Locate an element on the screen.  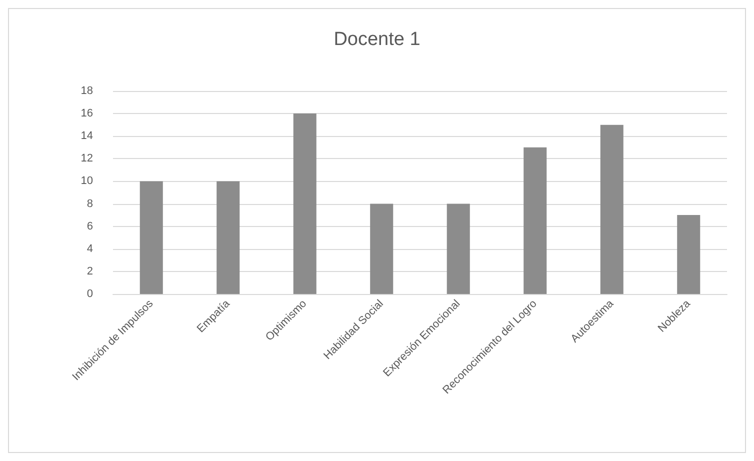
y-tick-label: 8 is located at coordinates (89, 204).